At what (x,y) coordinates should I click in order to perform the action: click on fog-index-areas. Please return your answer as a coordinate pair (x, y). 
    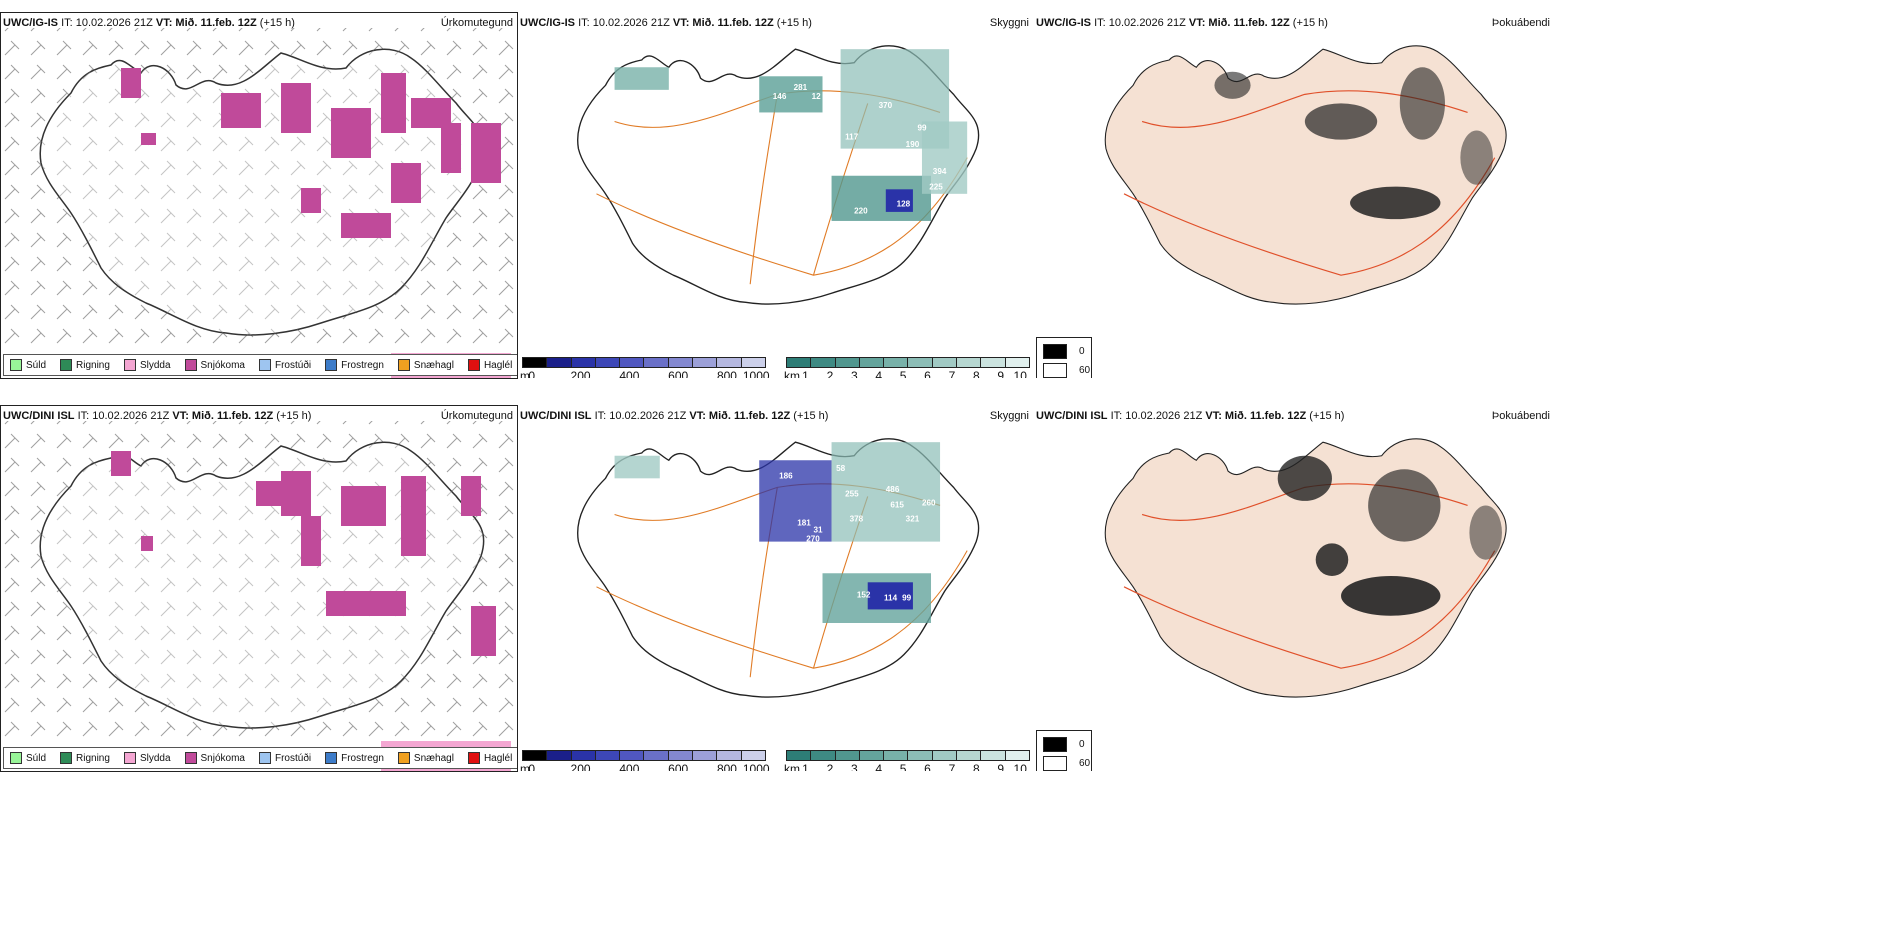
    Looking at the image, I should click on (1353, 143).